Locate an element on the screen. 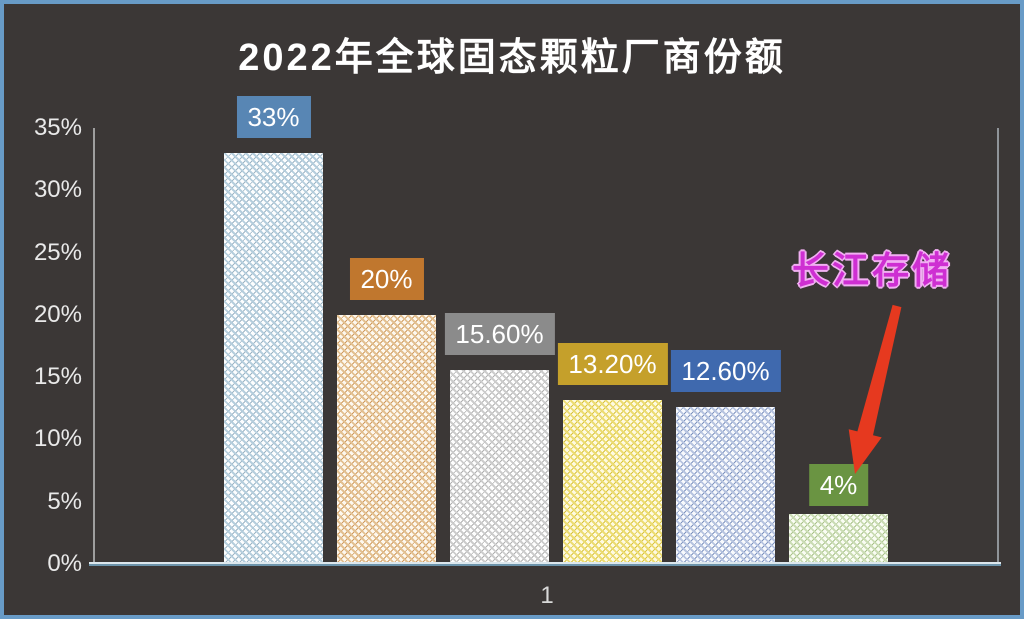  plot-right-border is located at coordinates (998, 346).